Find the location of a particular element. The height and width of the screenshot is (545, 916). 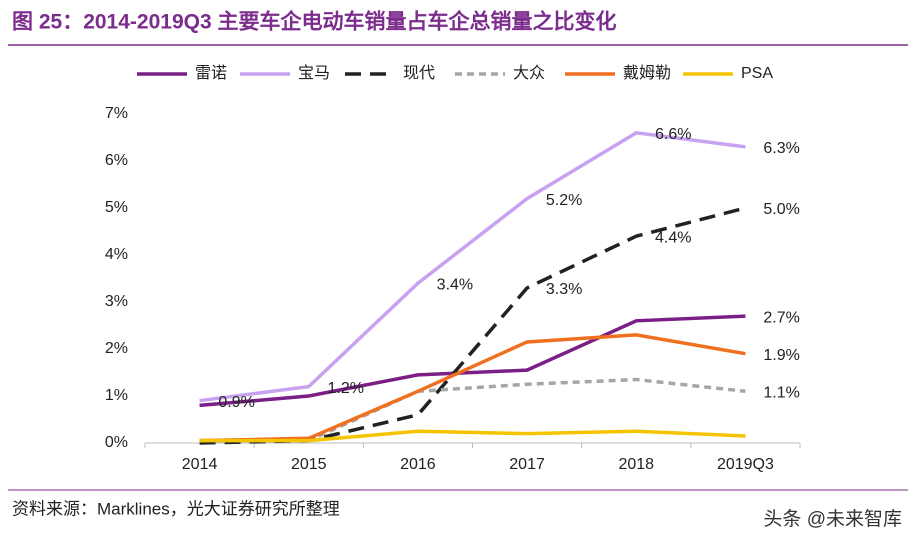

data-label: 2.7% is located at coordinates (781, 317).